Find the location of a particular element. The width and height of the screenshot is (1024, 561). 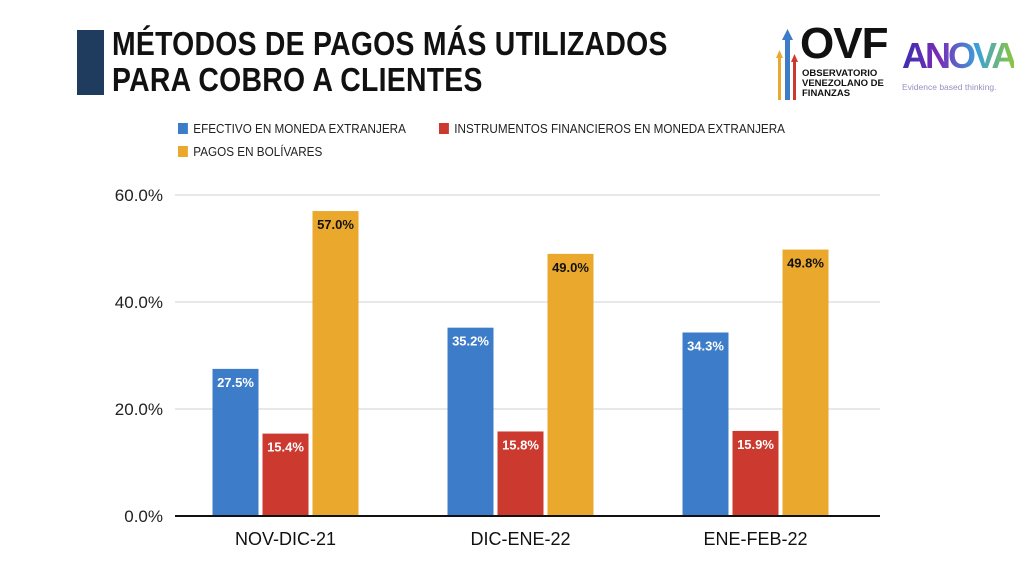

ovf-sub-1: OBSERVATORIO is located at coordinates (840, 73).